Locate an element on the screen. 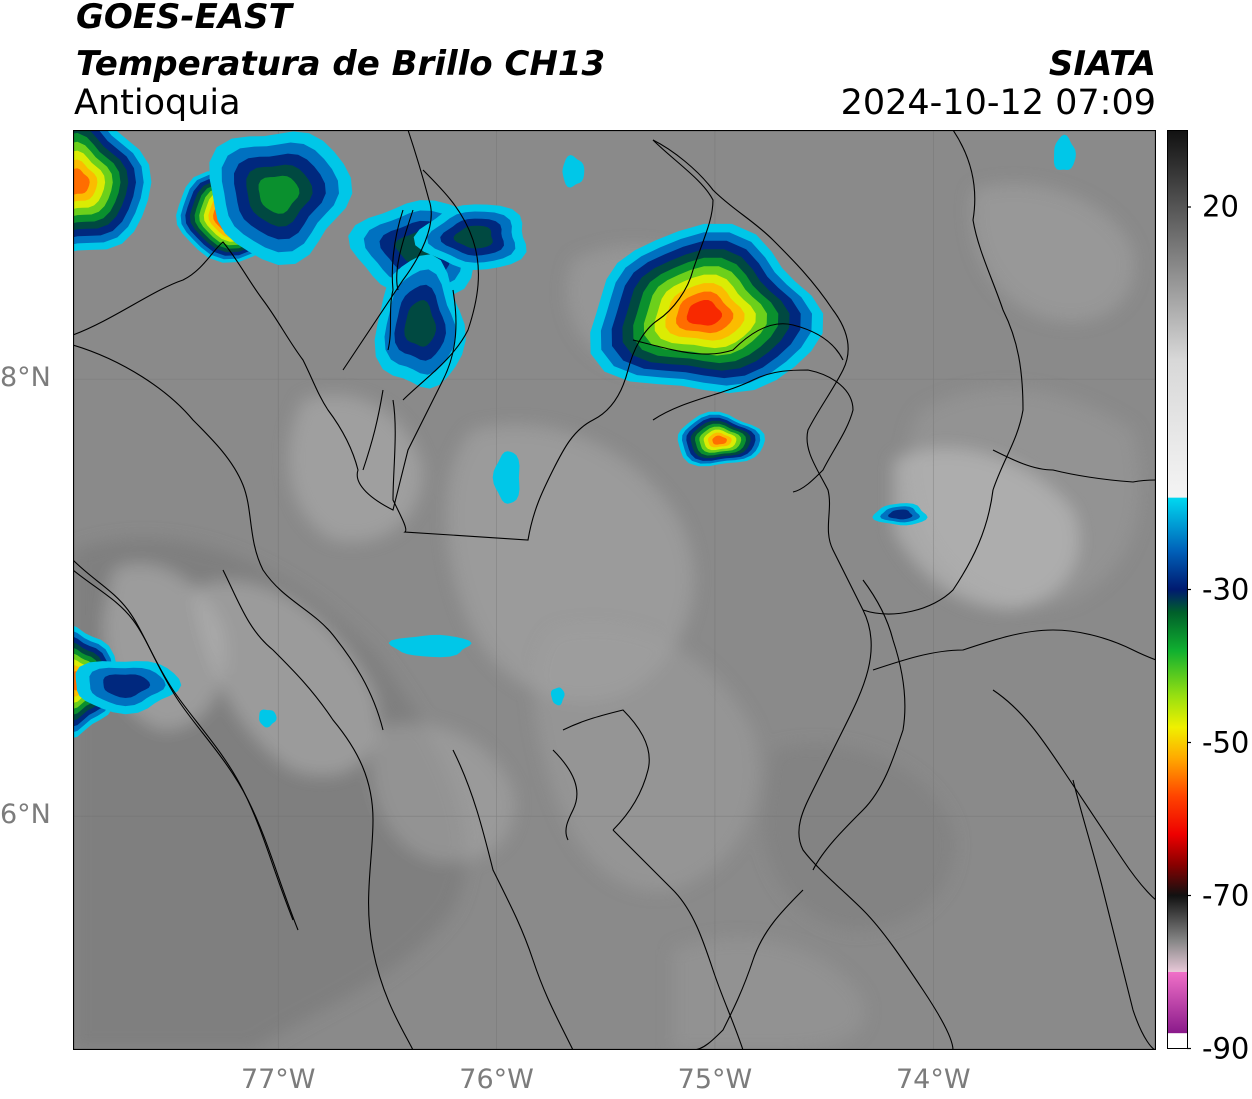 The image size is (1252, 1099). source-label: SIATA is located at coordinates (1102, 64).